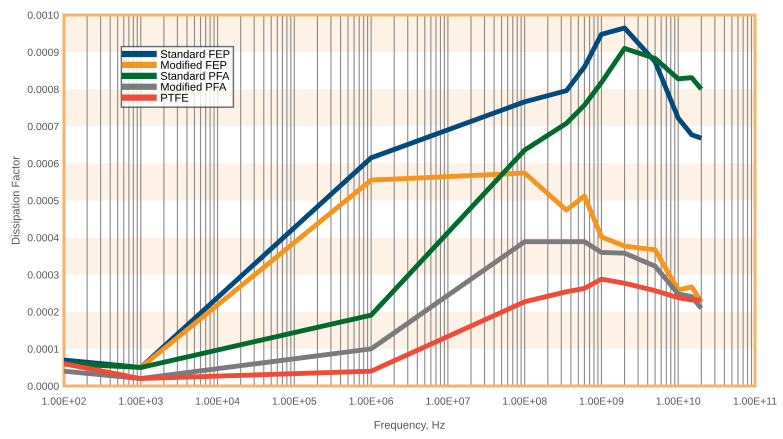 The width and height of the screenshot is (783, 439). Describe the element at coordinates (409, 426) in the screenshot. I see `x-axis-title: Frequency, Hz` at that location.